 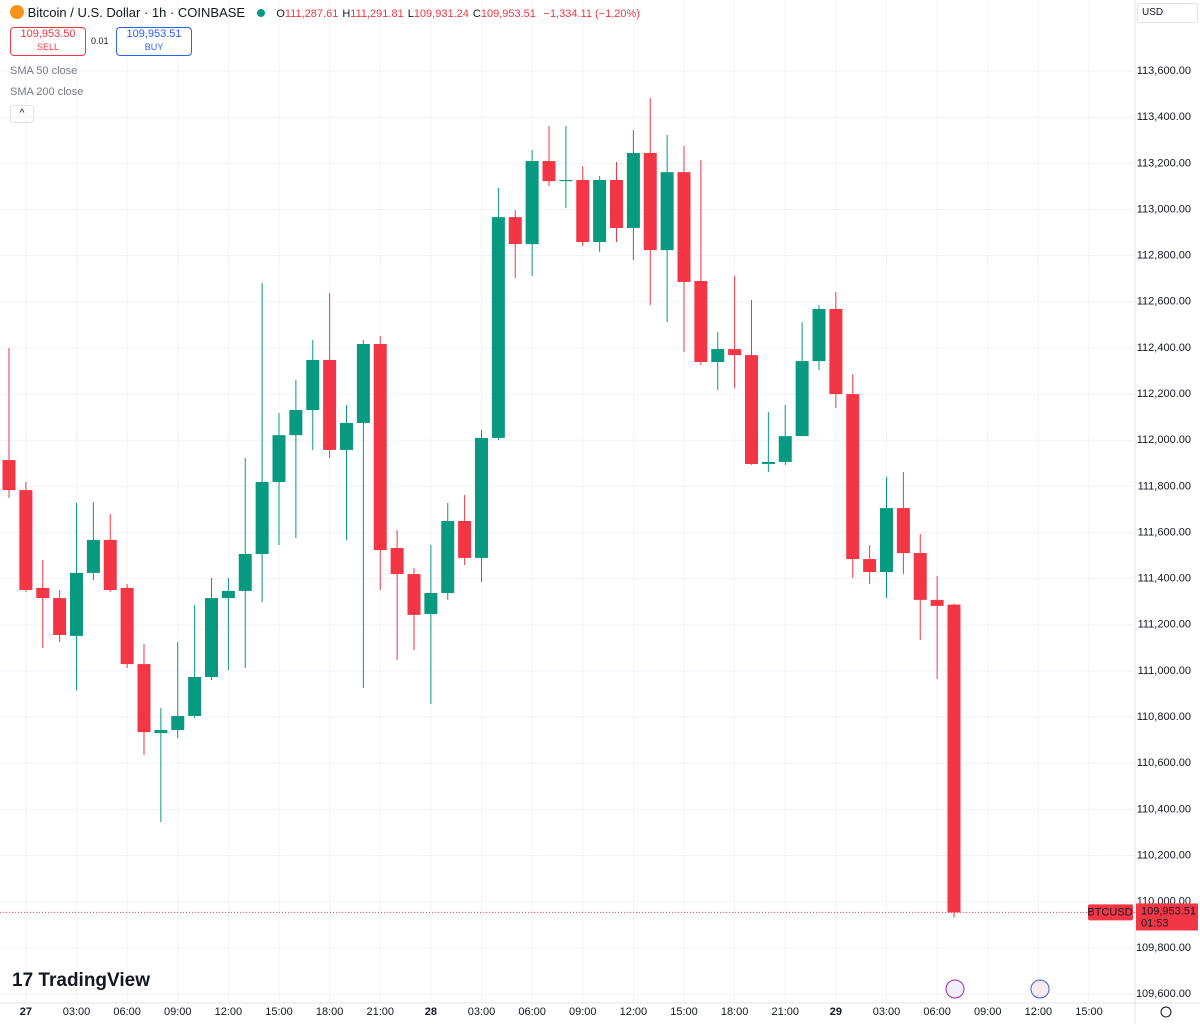 I want to click on collapse-button: ^, so click(x=22, y=114).